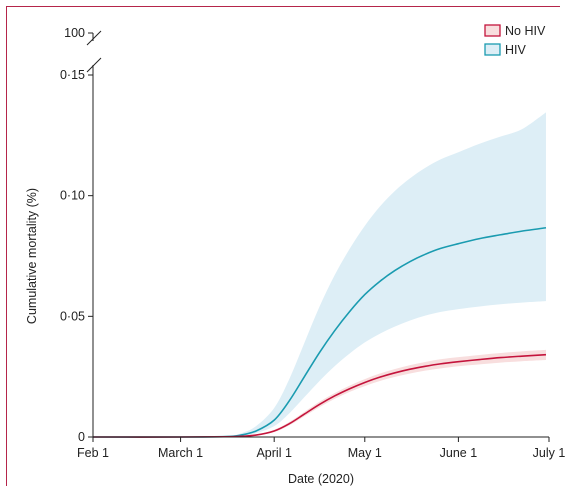 The width and height of the screenshot is (565, 492). I want to click on legend-label-hiv: HIV, so click(516, 50).